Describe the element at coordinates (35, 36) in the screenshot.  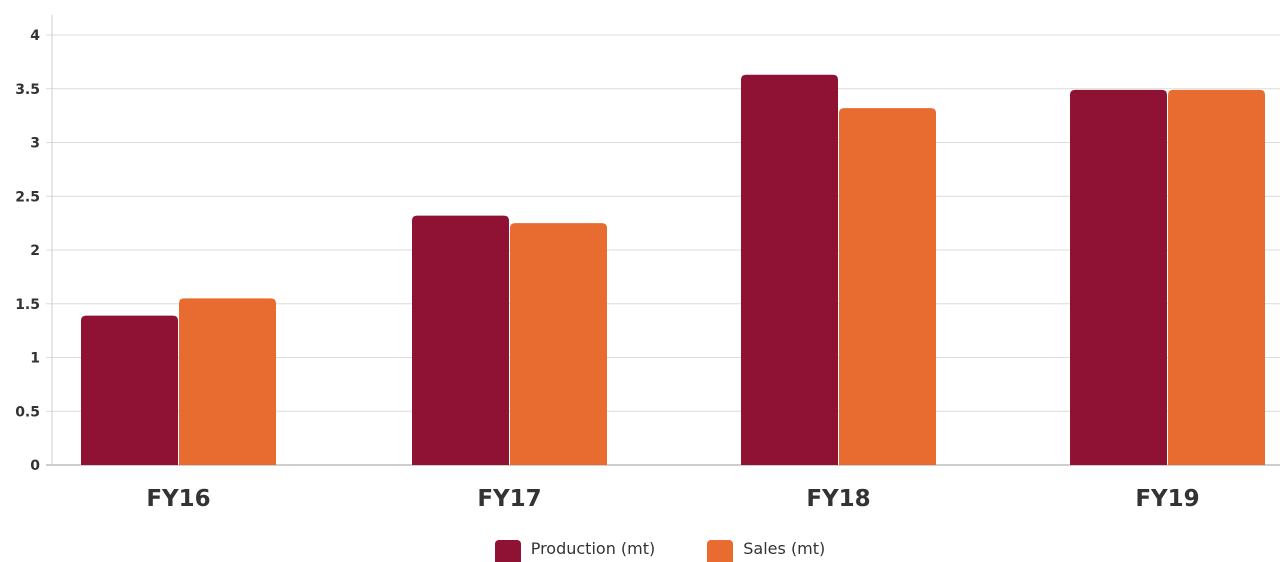
I see `y-tick-label: 4` at that location.